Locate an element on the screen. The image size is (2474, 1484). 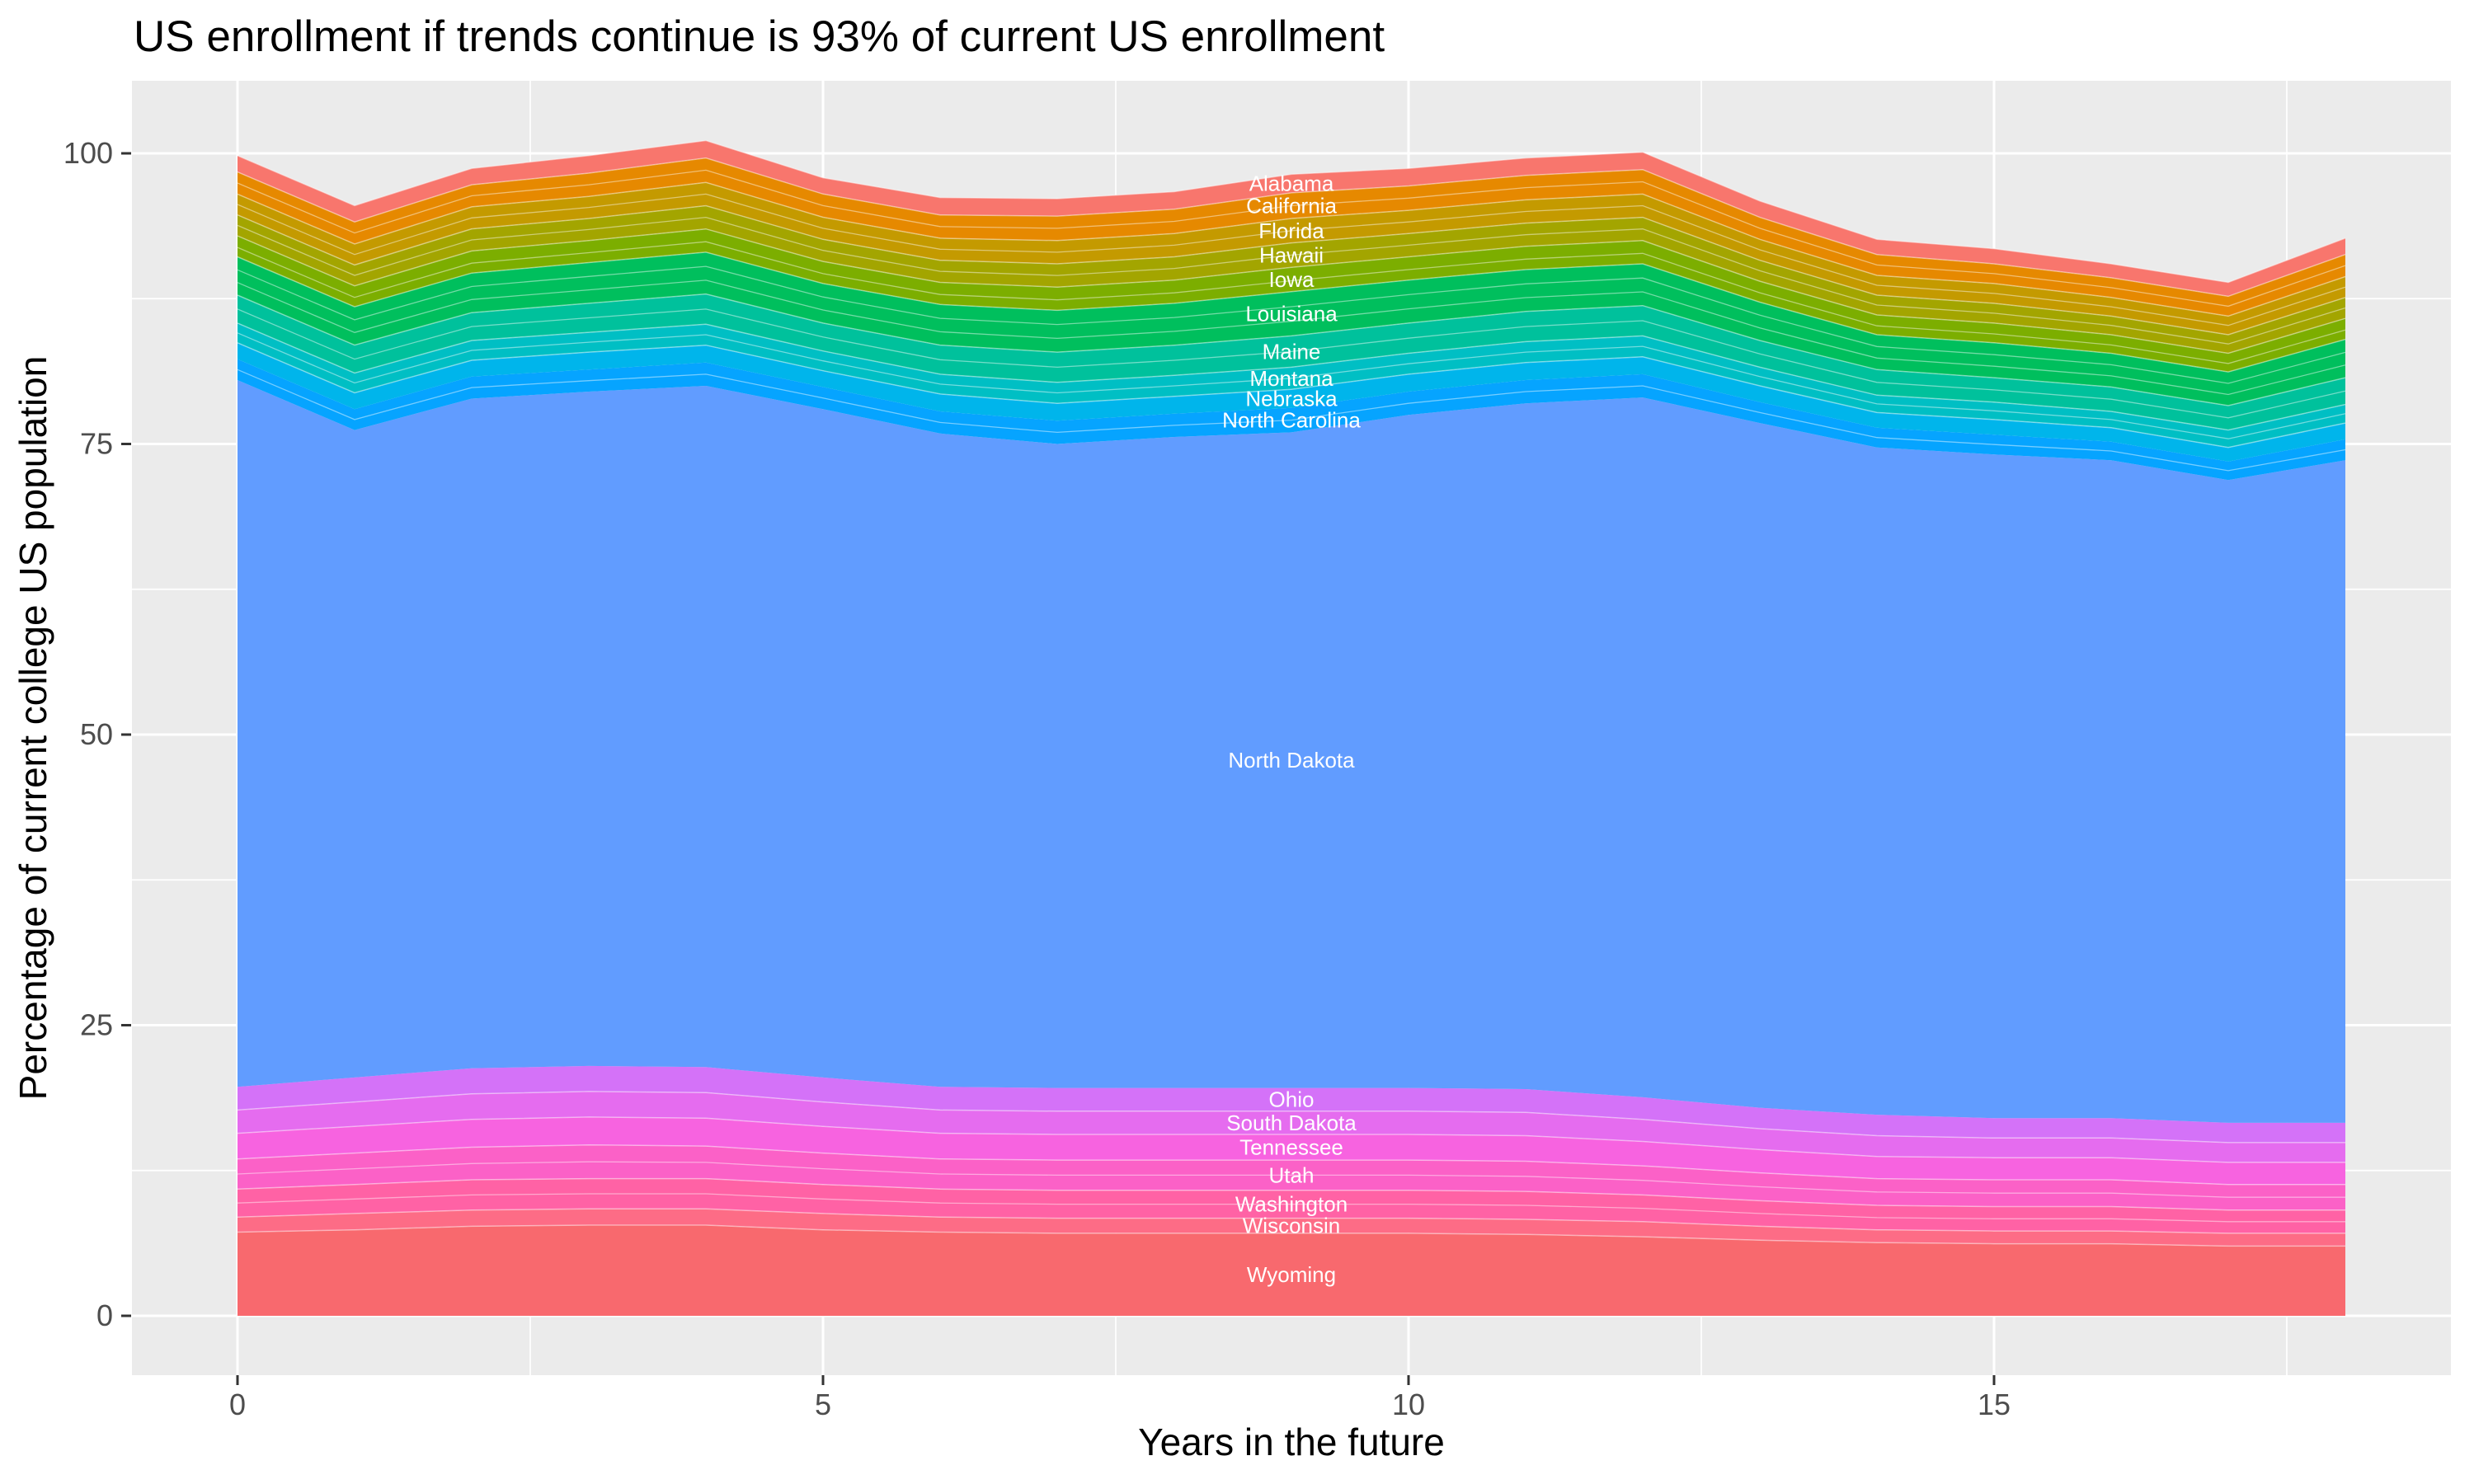
state-label-south-dakota: South Dakota is located at coordinates (1291, 1123).